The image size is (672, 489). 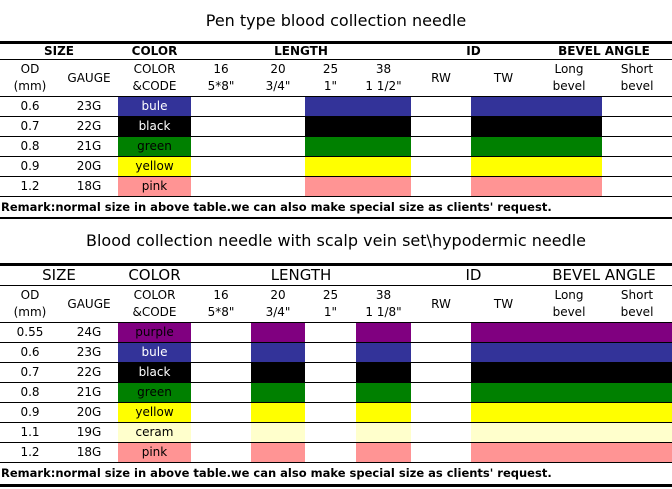 What do you see at coordinates (336, 187) in the screenshot?
I see `table-row: 1.2 18G pink` at bounding box center [336, 187].